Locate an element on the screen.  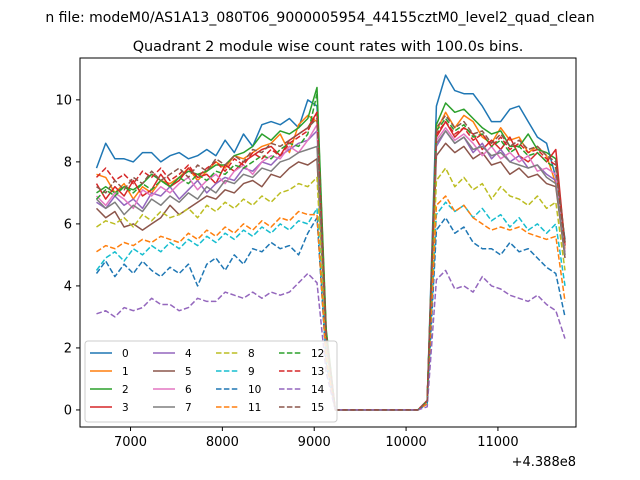
y-tick-label: 8 is located at coordinates (68, 162).